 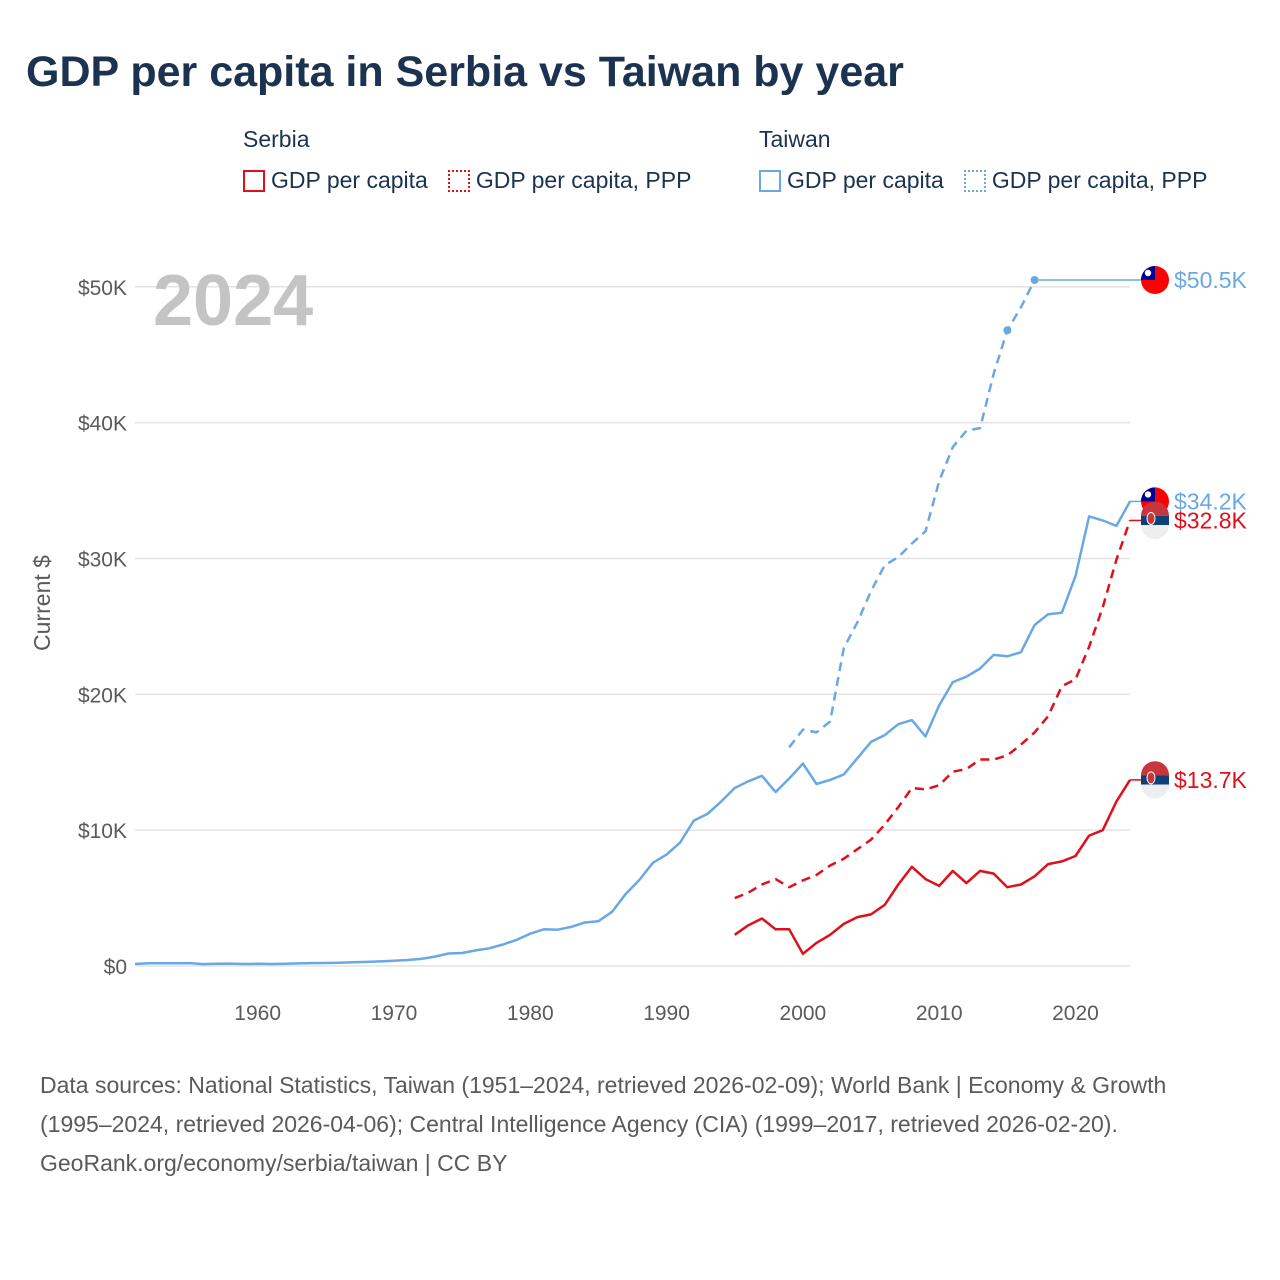 I want to click on y-tick-label: $0, so click(x=115, y=967).